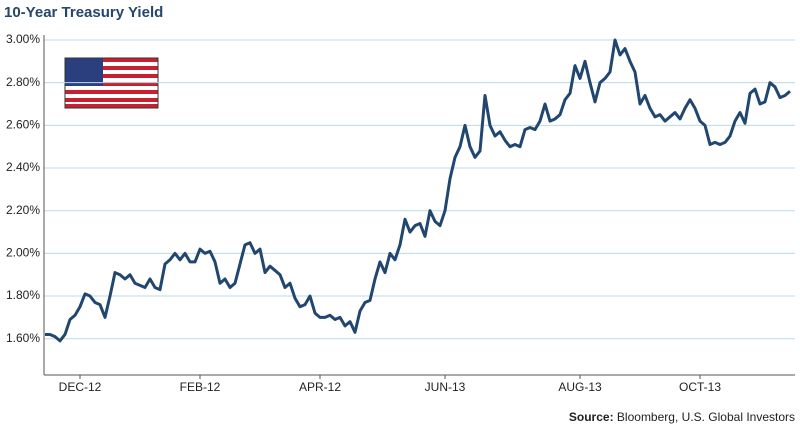 The height and width of the screenshot is (433, 800). What do you see at coordinates (23, 295) in the screenshot?
I see `y-tick-label: 1.80%` at bounding box center [23, 295].